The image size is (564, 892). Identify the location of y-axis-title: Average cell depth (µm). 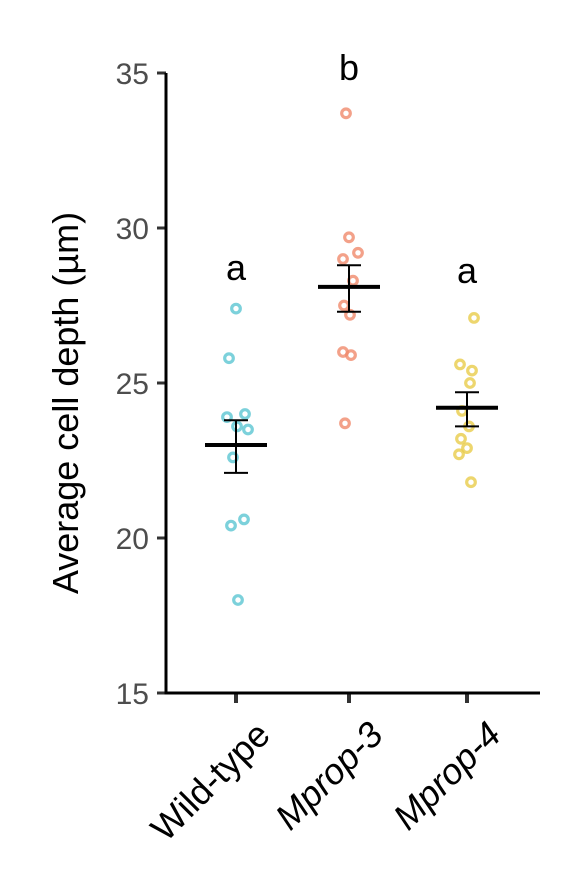
(65, 403).